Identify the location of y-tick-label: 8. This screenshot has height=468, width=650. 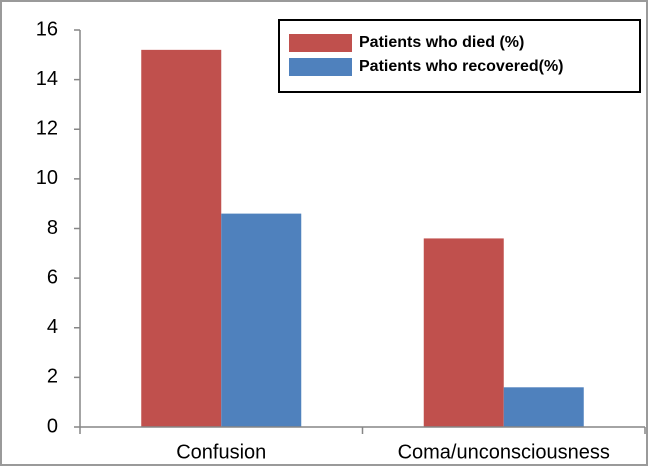
(52, 228).